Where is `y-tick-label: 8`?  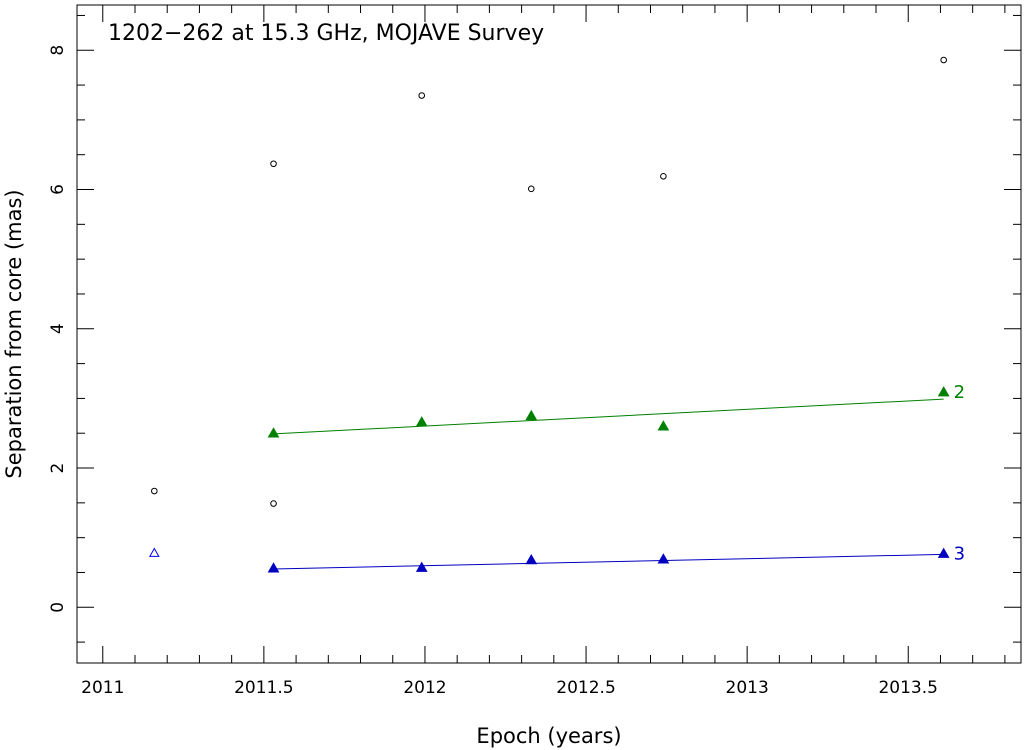 y-tick-label: 8 is located at coordinates (58, 50).